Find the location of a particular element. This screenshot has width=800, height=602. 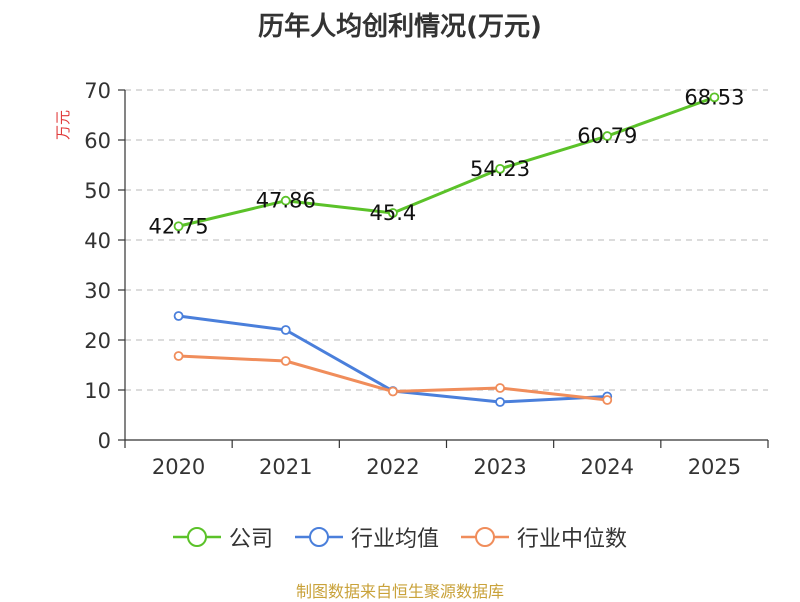

x-tick-label: 2021 is located at coordinates (285, 467).